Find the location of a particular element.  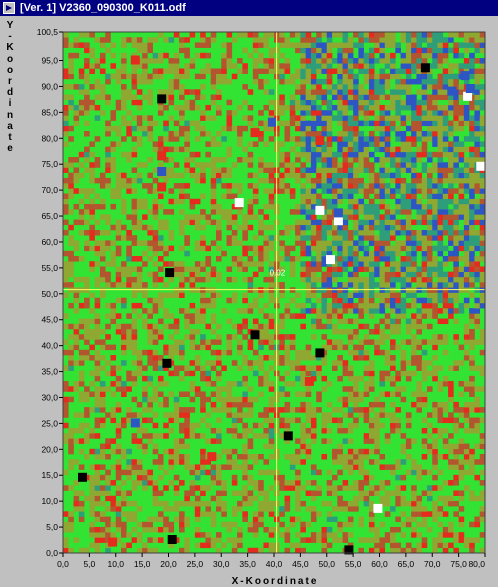

app-icon is located at coordinates (9, 8).